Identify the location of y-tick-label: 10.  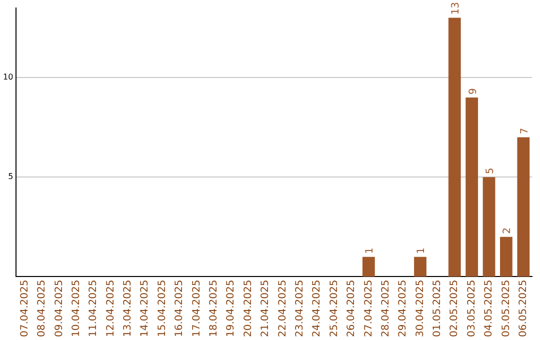
(8, 77).